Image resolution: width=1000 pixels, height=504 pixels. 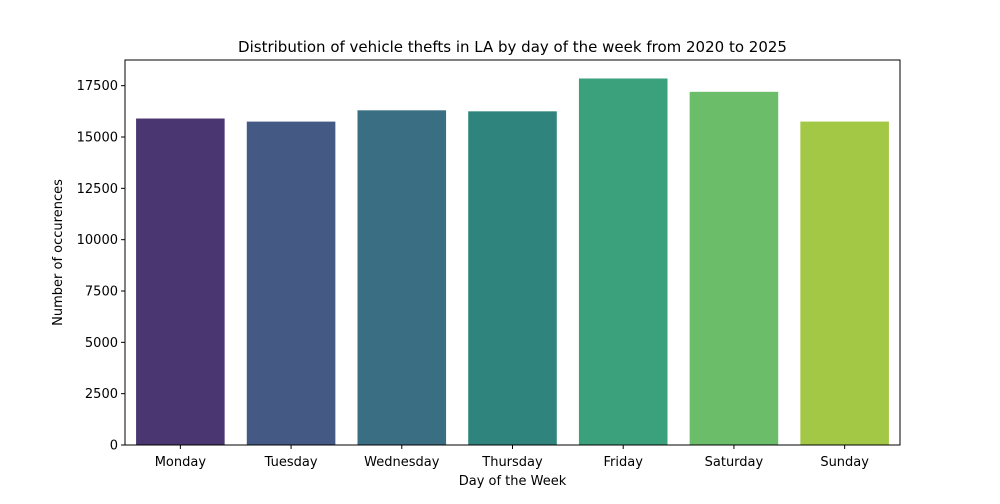 I want to click on y-tick-label: 12500, so click(x=97, y=189).